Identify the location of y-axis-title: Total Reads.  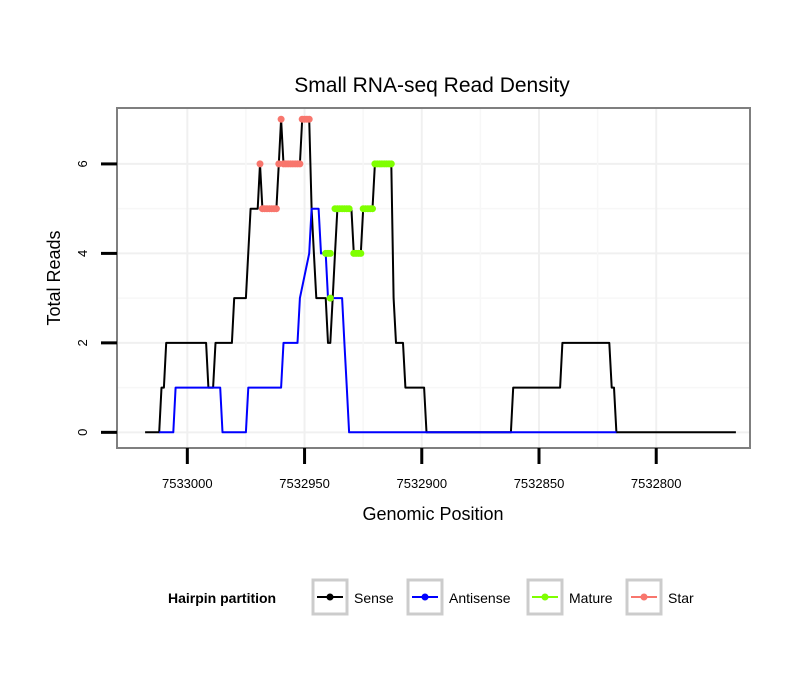
(54, 277).